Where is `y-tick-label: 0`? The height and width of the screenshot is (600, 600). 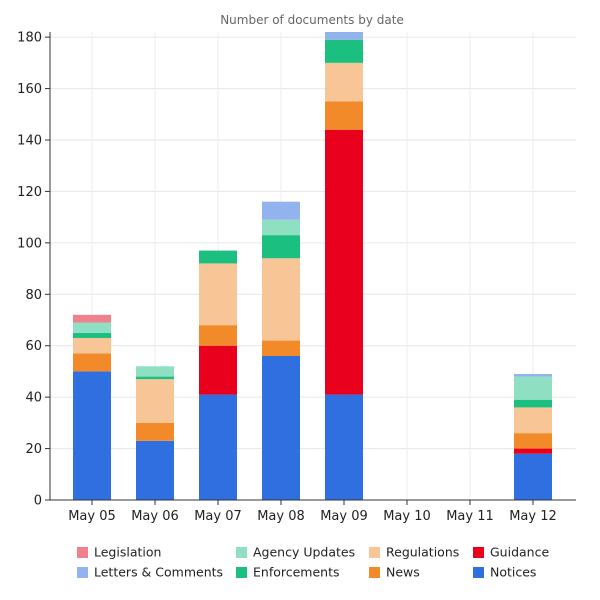
y-tick-label: 0 is located at coordinates (38, 501).